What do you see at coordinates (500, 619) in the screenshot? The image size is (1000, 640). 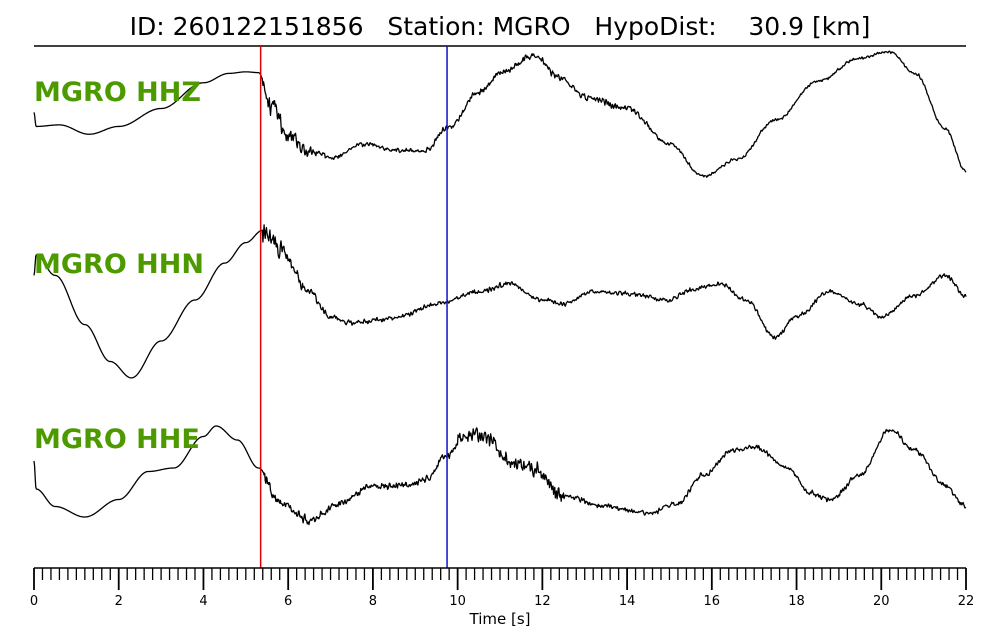 I see `x-axis-label: Time [s]` at bounding box center [500, 619].